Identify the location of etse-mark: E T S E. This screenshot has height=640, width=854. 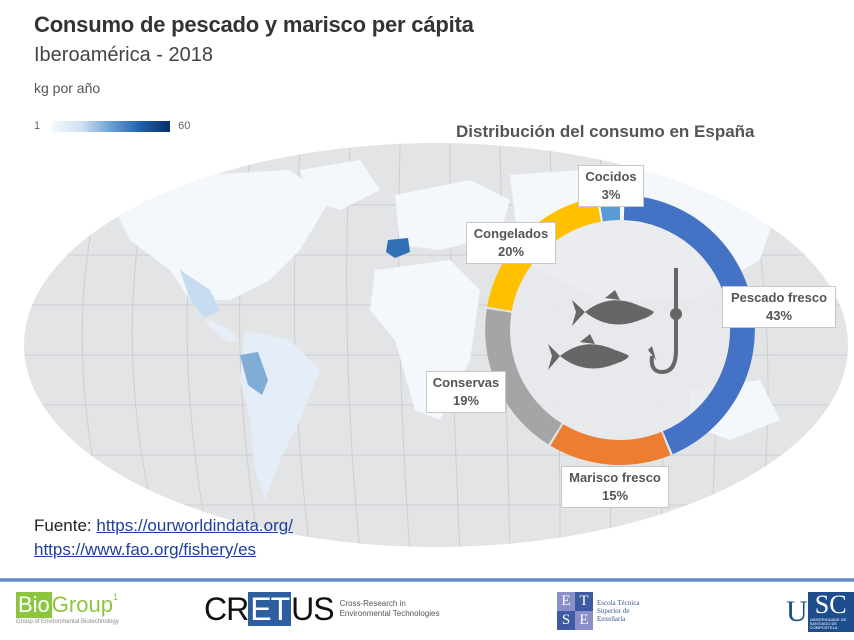
(575, 611).